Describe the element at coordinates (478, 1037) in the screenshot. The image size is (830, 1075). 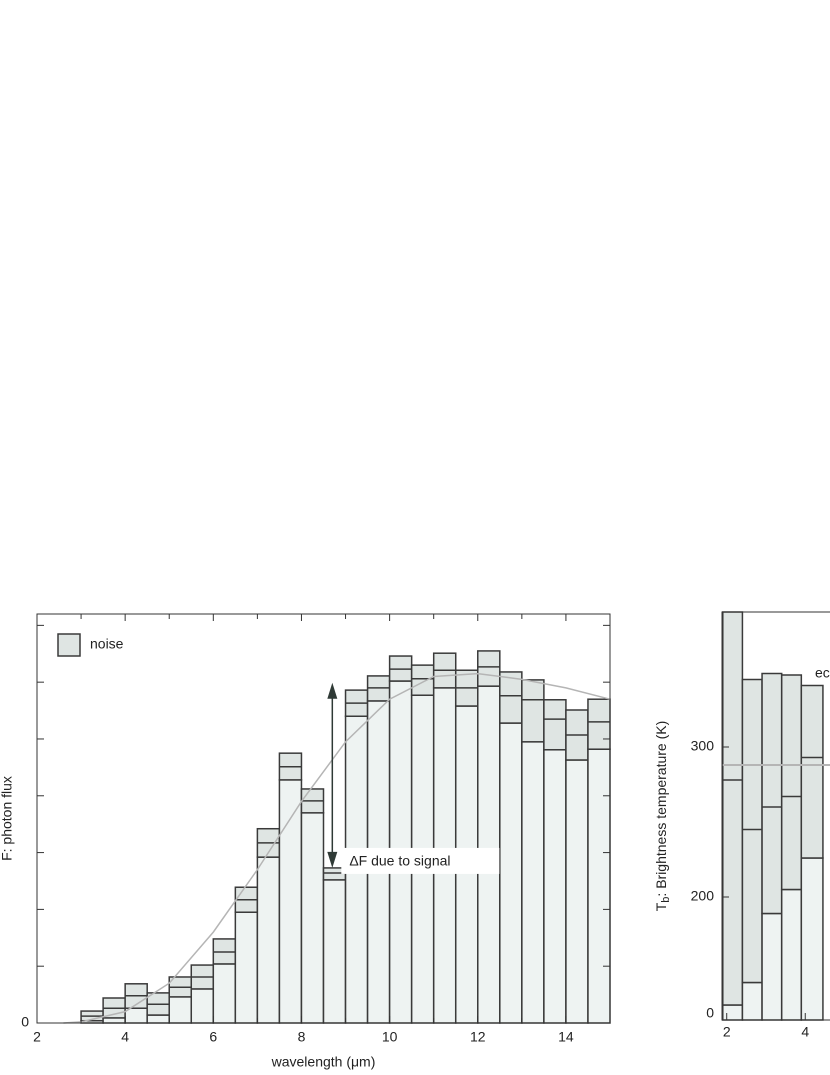
I see `x-tick-label: 12` at that location.